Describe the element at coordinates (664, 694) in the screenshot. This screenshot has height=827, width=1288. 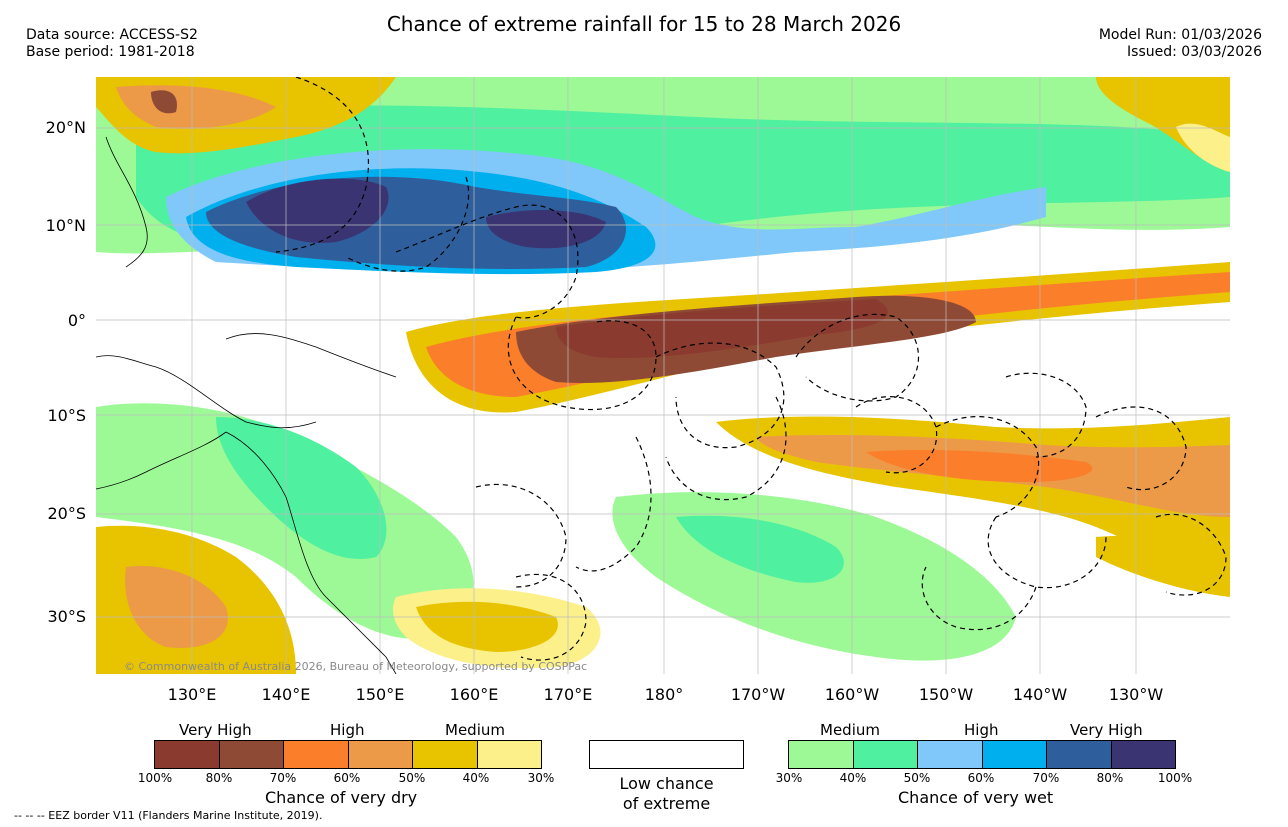
I see `lon-label-180: 180°` at that location.